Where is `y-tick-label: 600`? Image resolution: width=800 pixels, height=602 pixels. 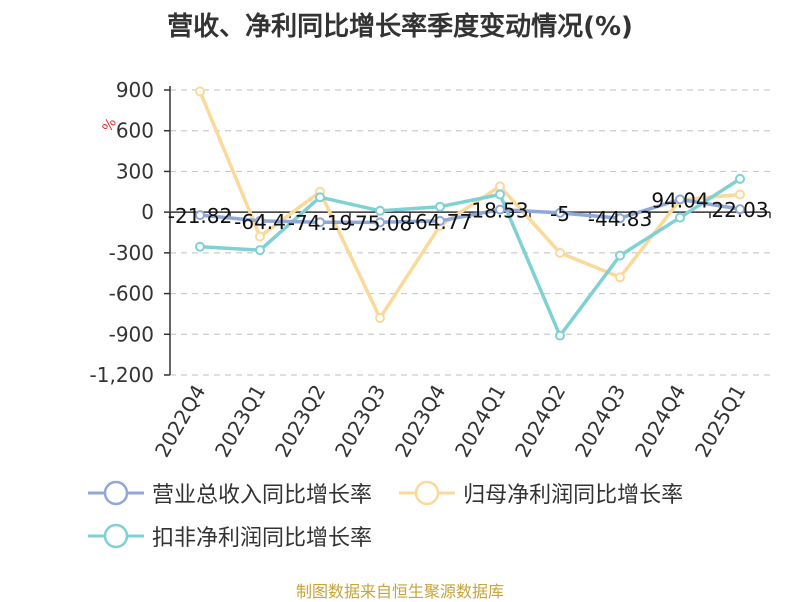 y-tick-label: 600 is located at coordinates (135, 131).